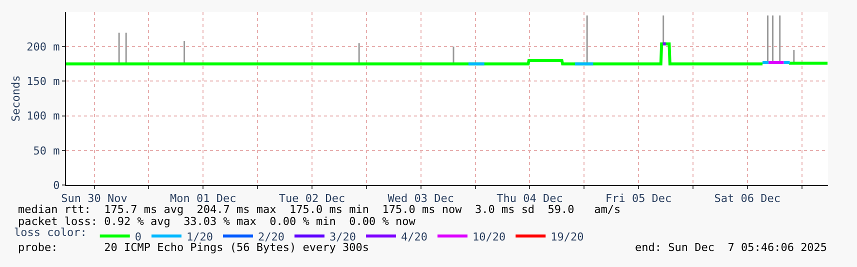 This screenshot has width=857, height=267. Describe the element at coordinates (46, 151) in the screenshot. I see `y-tick-label: 50 m` at that location.